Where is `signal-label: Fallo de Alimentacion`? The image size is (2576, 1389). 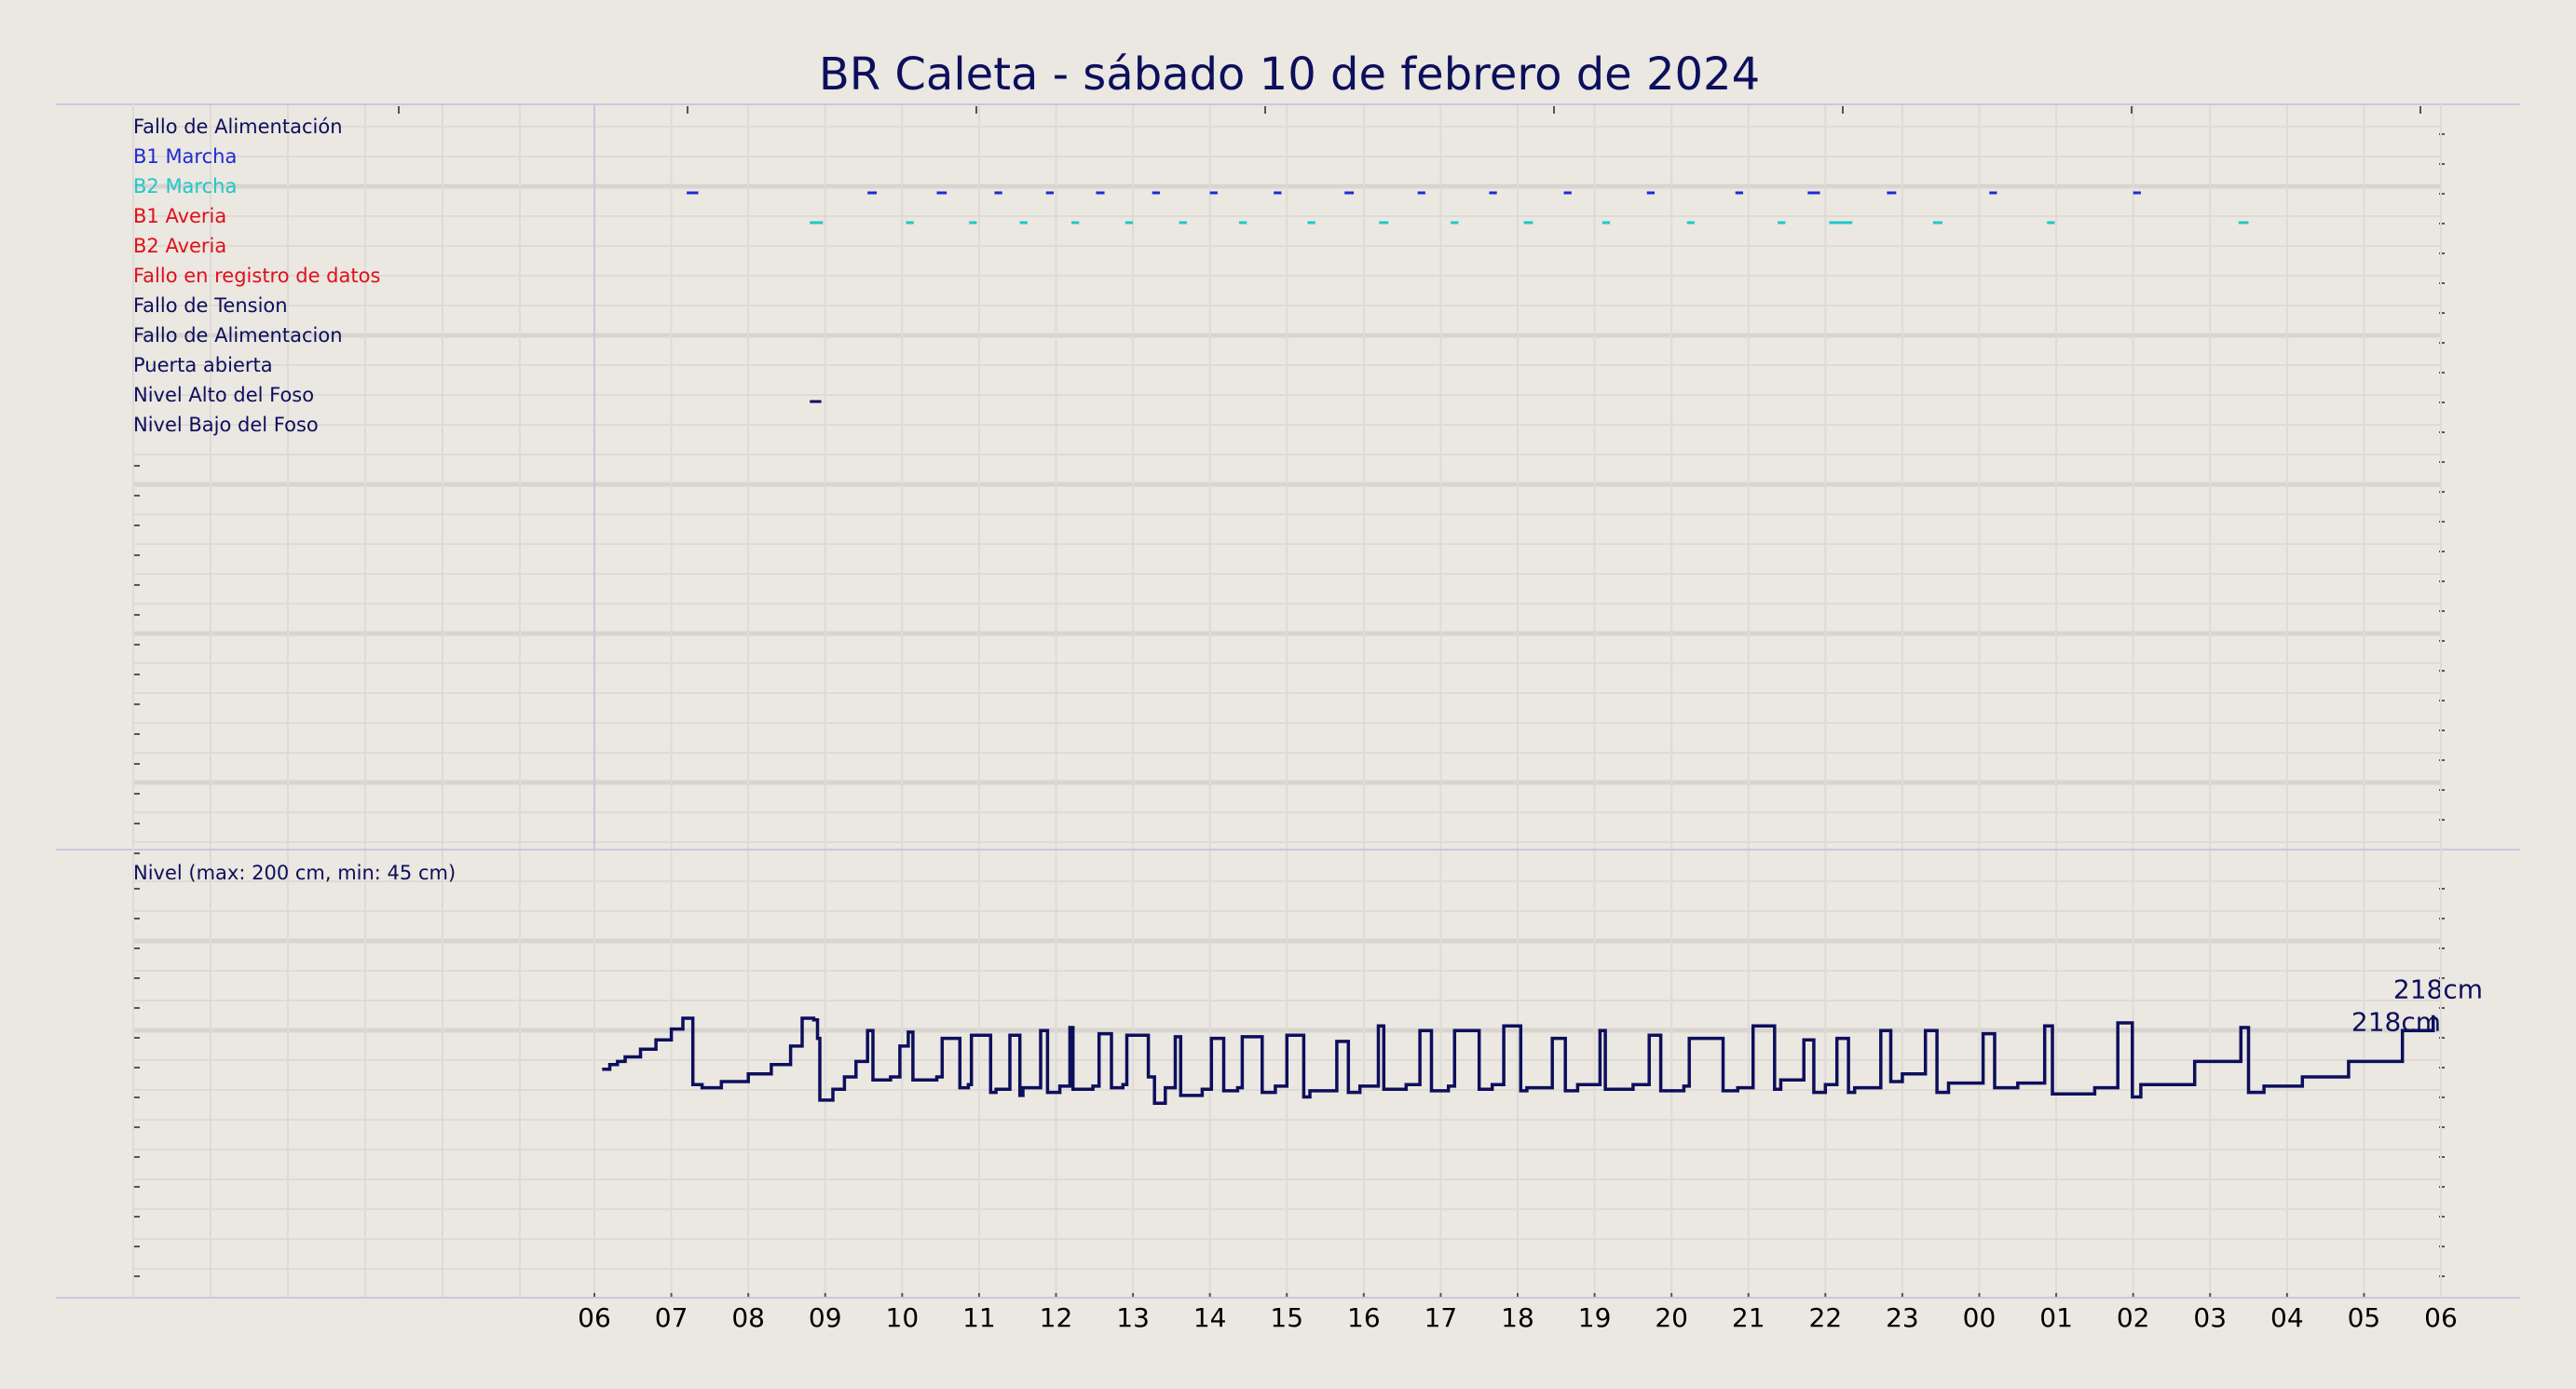 signal-label: Fallo de Alimentacion is located at coordinates (238, 335).